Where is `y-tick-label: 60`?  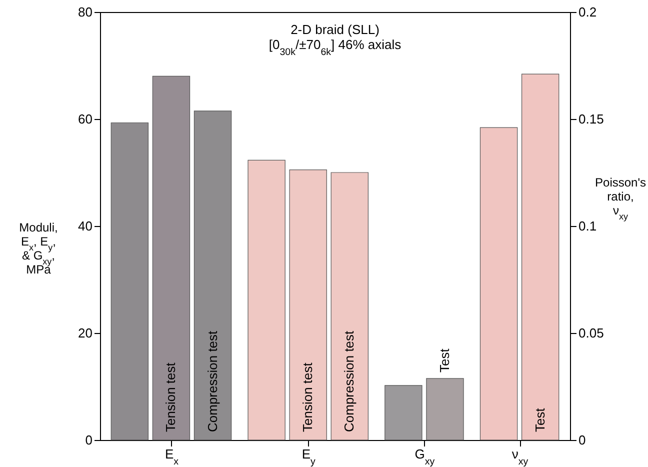
y-tick-label: 60 is located at coordinates (85, 119).